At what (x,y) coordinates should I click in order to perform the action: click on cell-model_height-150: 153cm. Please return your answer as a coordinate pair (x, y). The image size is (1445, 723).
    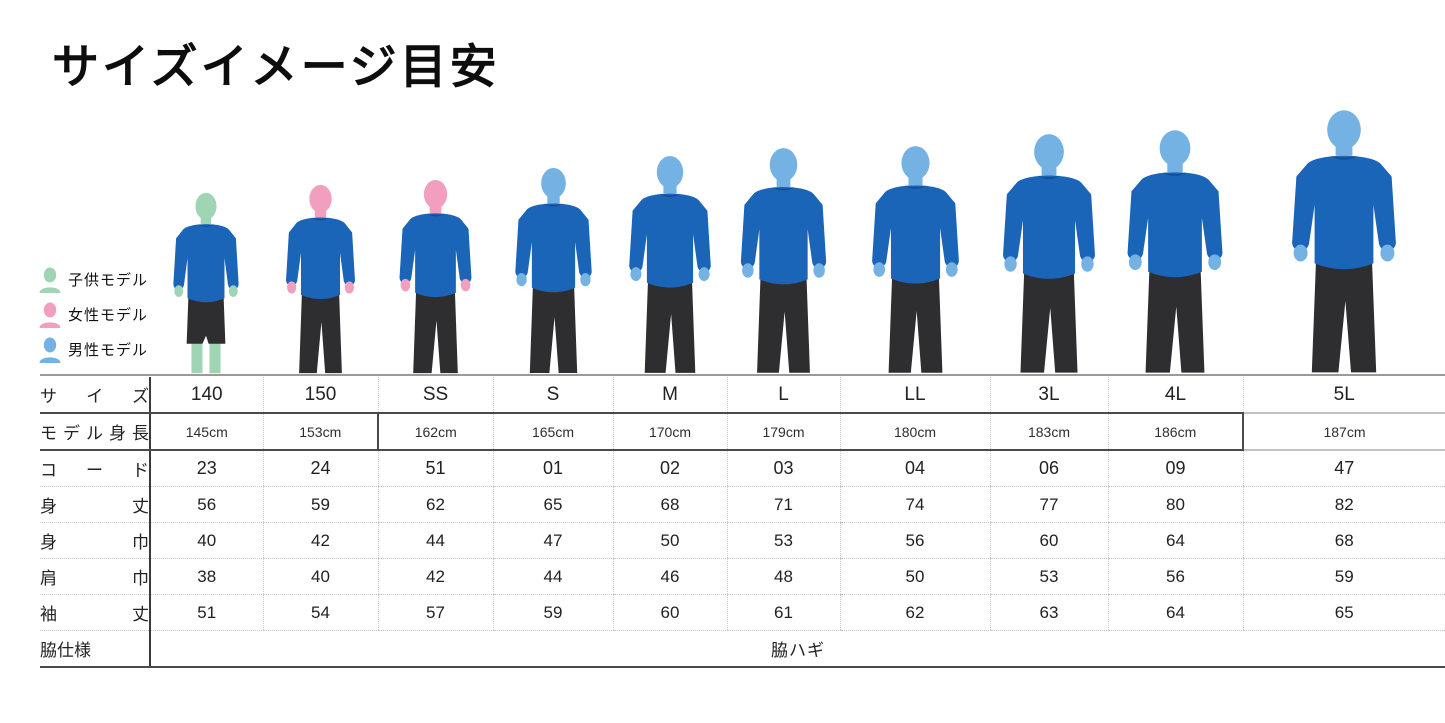
    Looking at the image, I should click on (320, 432).